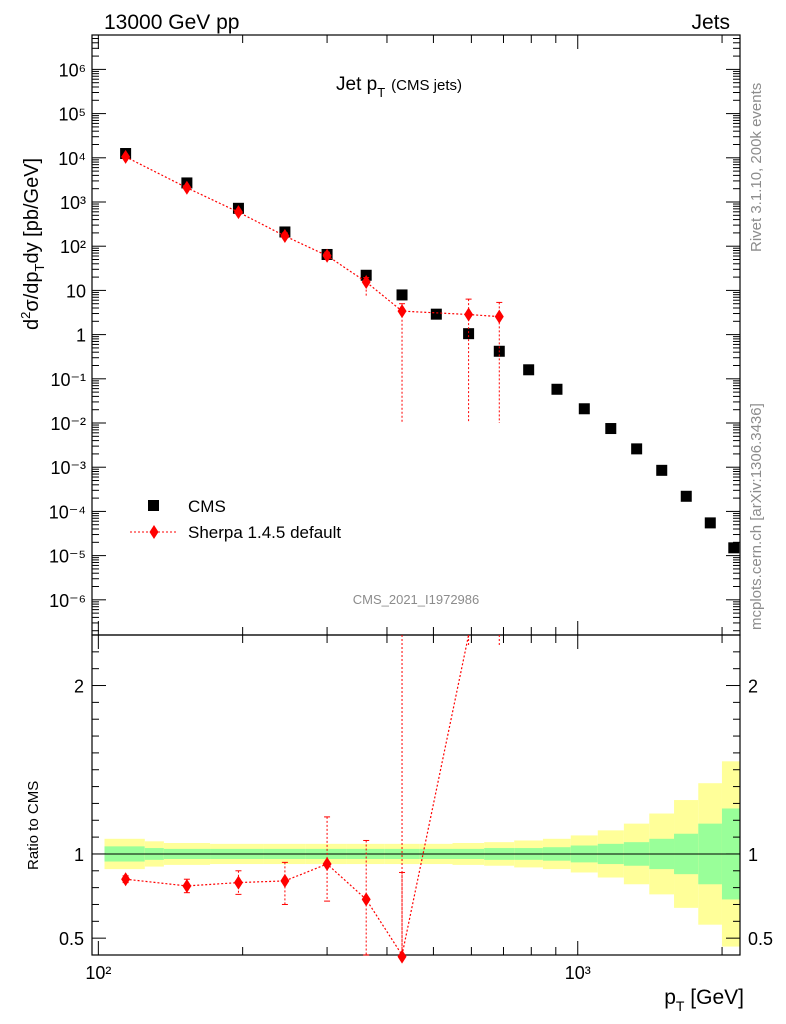 Image resolution: width=786 pixels, height=1024 pixels. Describe the element at coordinates (72, 115) in the screenshot. I see `y-tick-label: 10⁵` at that location.